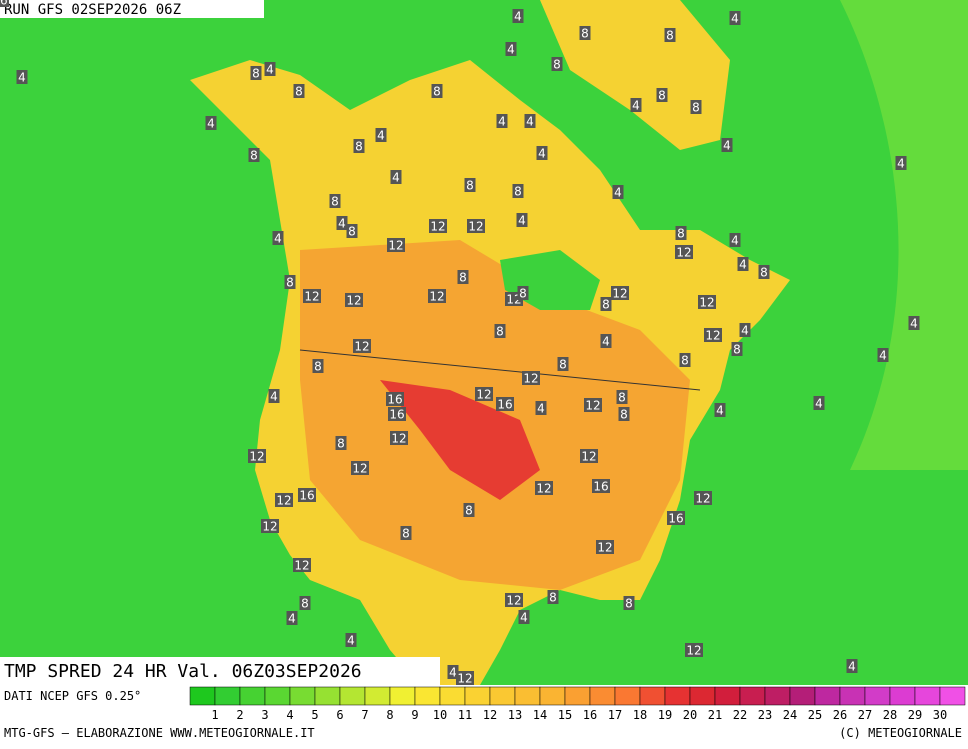  What do you see at coordinates (890, 715) in the screenshot?
I see `colorbar-label: 28` at bounding box center [890, 715].